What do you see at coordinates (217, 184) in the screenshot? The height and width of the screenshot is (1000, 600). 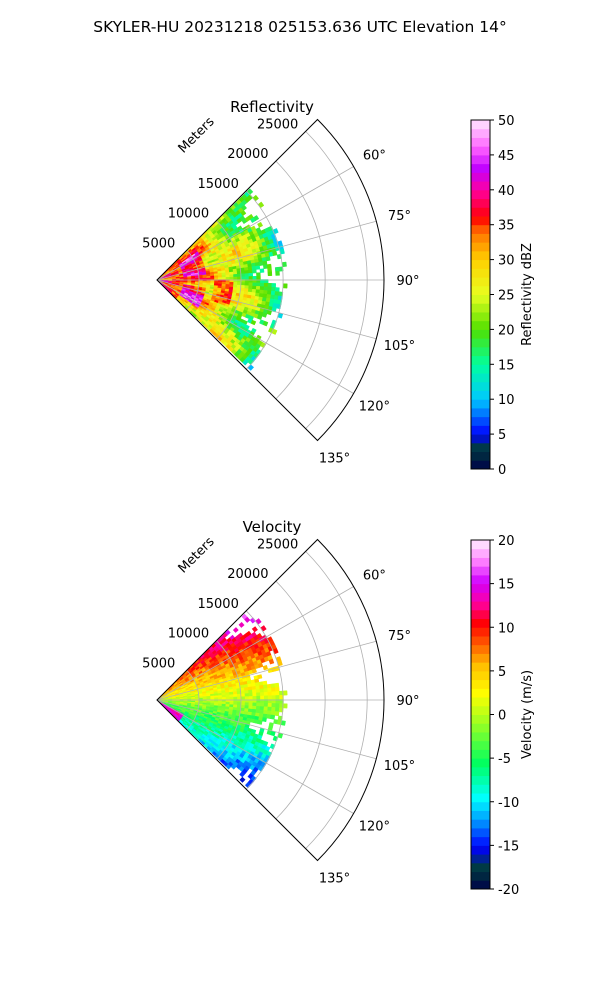 I see `range-tick-label: 15000` at bounding box center [217, 184].